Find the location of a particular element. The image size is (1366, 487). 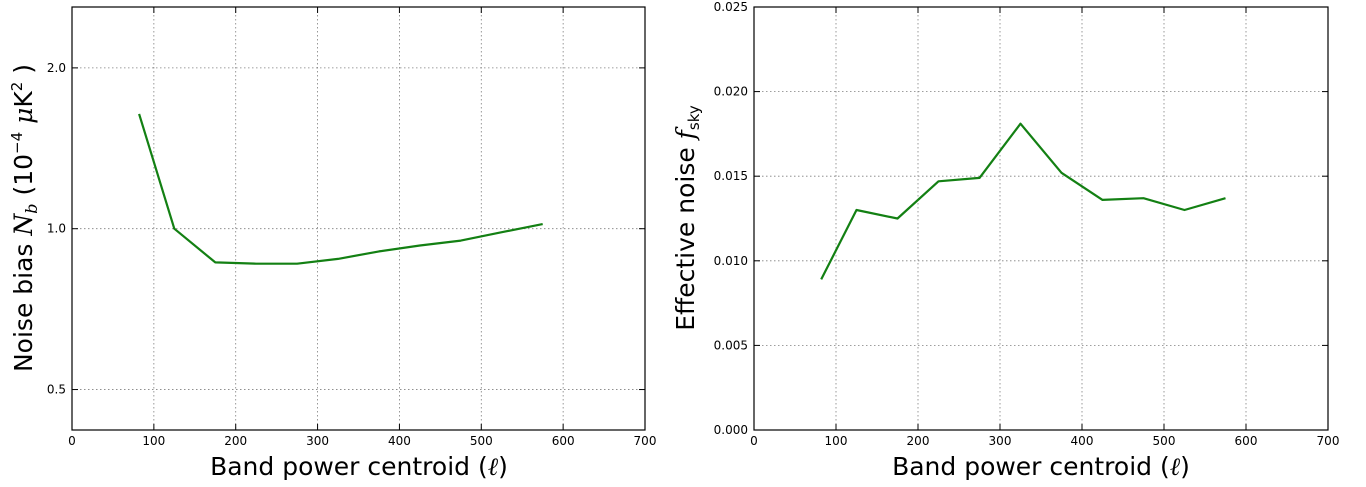

noise-bias-y-tick-label: 1.0 is located at coordinates (56, 229).